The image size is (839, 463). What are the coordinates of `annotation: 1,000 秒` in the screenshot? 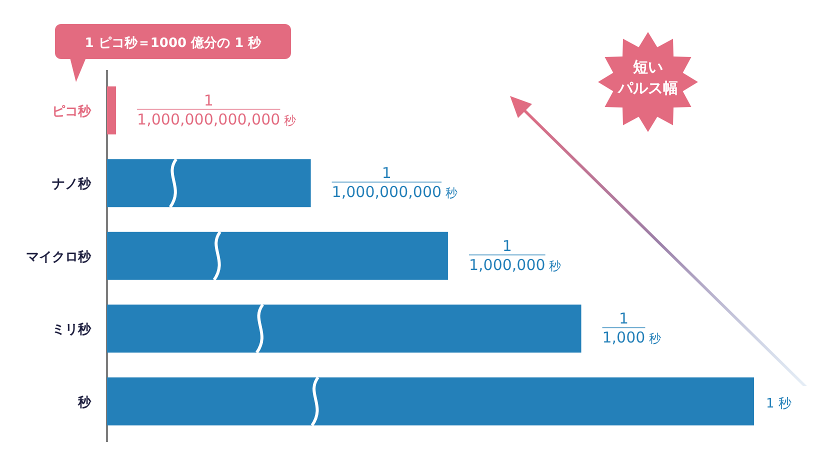 It's located at (632, 337).